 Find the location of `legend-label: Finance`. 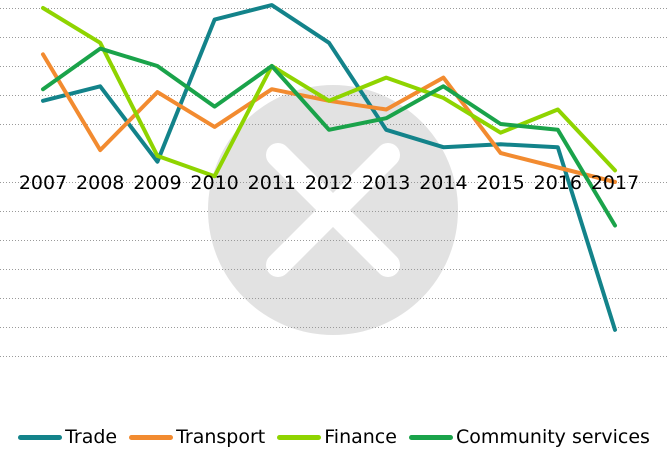

legend-label: Finance is located at coordinates (360, 437).